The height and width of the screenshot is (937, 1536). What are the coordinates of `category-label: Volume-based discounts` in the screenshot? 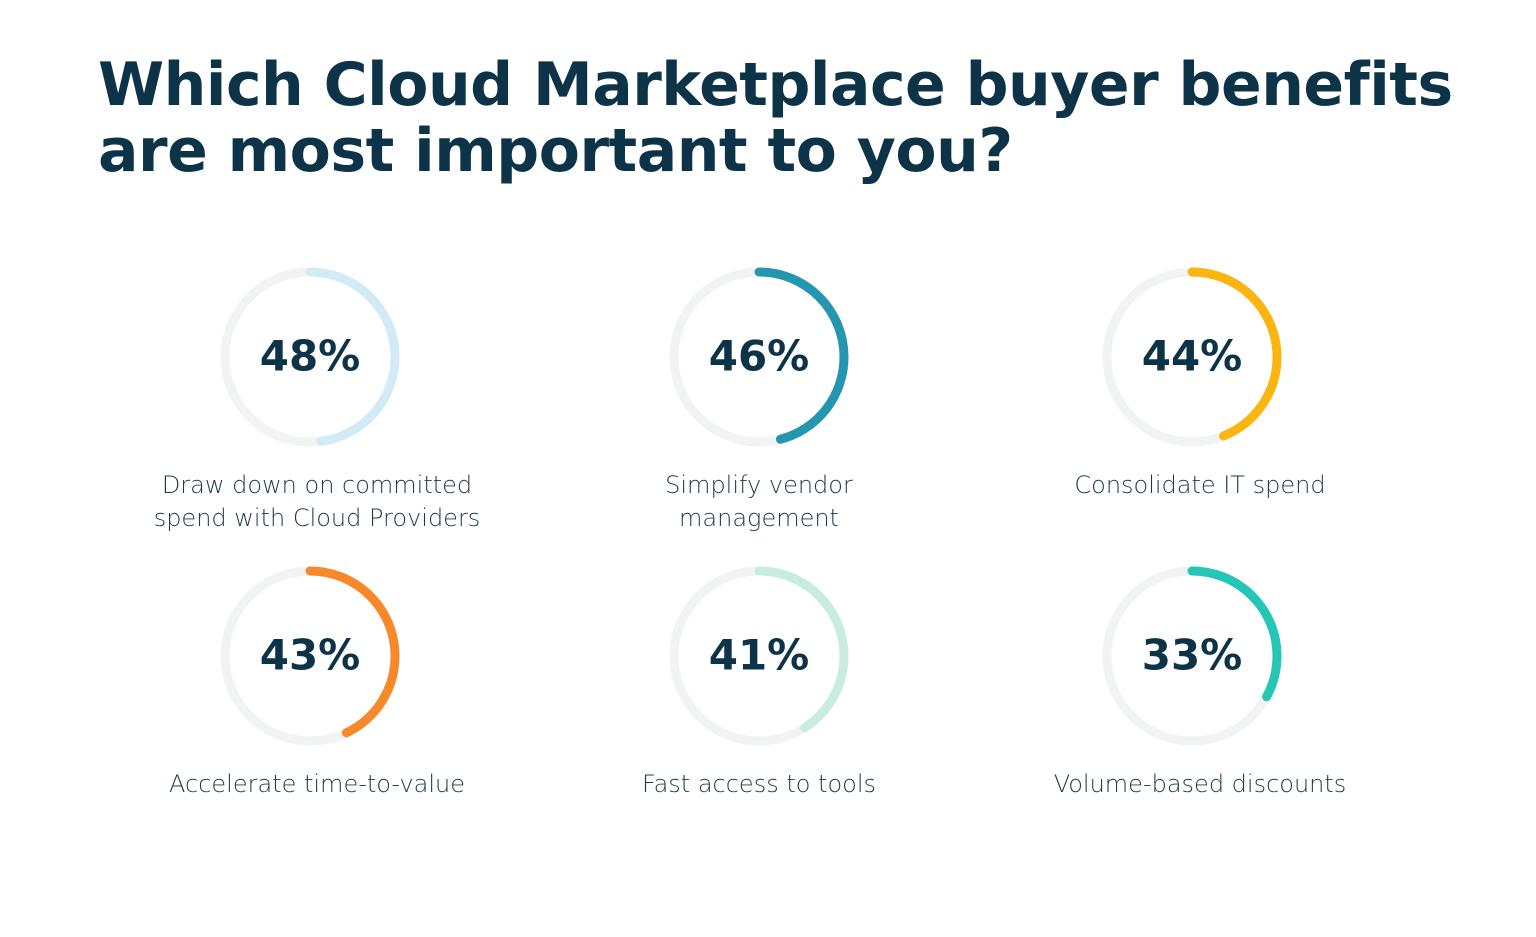 It's located at (1200, 784).